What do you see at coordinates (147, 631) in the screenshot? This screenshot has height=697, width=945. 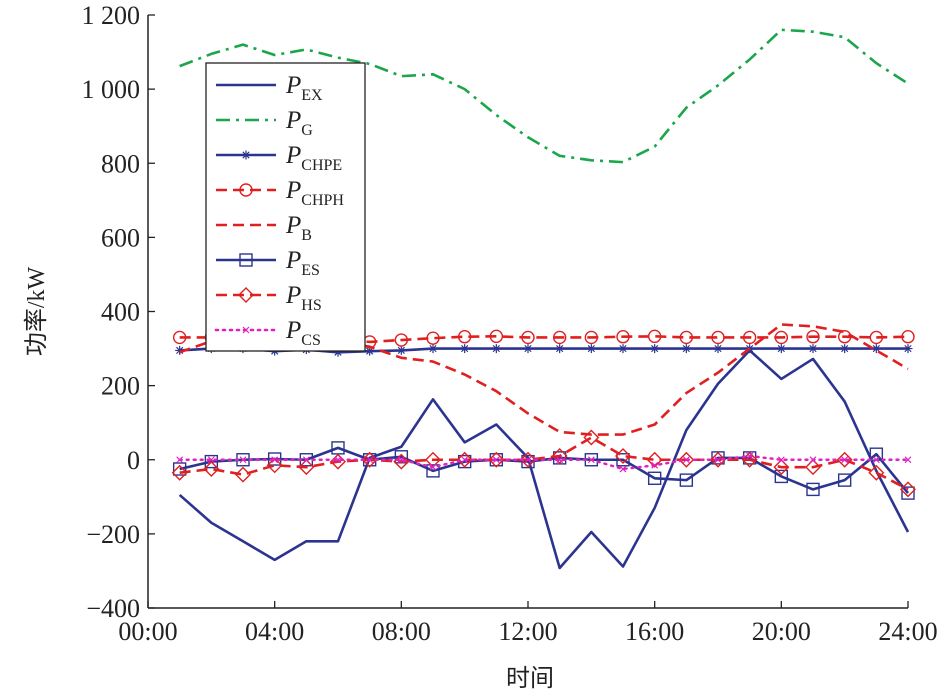 I see `x-tick-label: 00:00` at bounding box center [147, 631].